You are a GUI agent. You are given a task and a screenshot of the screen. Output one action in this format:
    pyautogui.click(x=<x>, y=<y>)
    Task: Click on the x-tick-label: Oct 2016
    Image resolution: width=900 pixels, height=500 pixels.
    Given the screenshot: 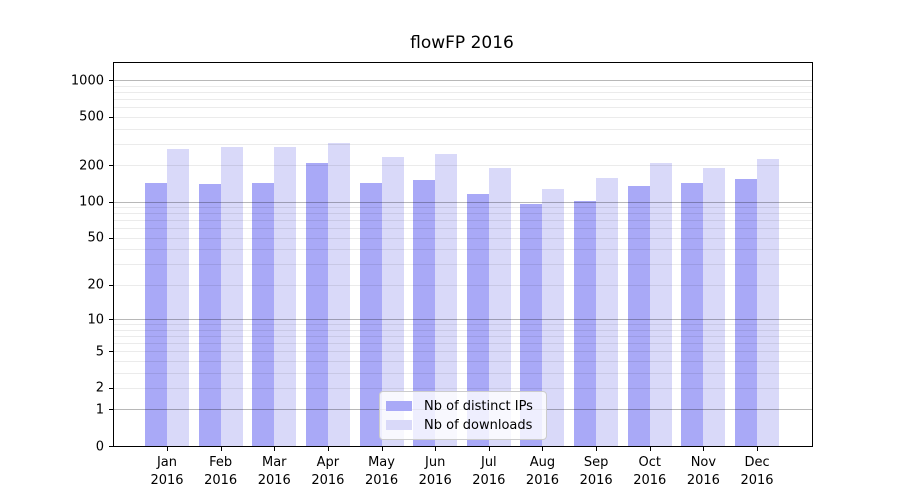 What is the action you would take?
    pyautogui.click(x=650, y=471)
    